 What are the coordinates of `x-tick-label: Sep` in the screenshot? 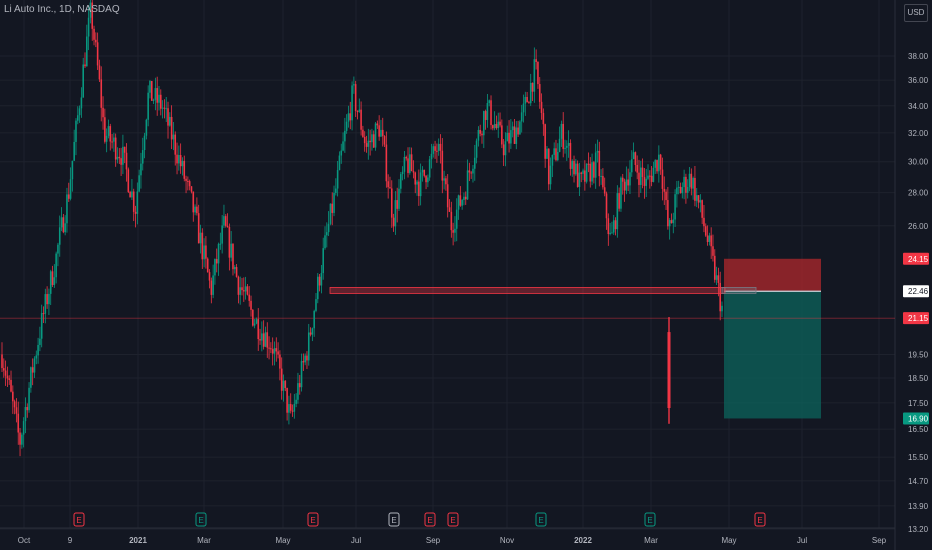 It's located at (879, 540).